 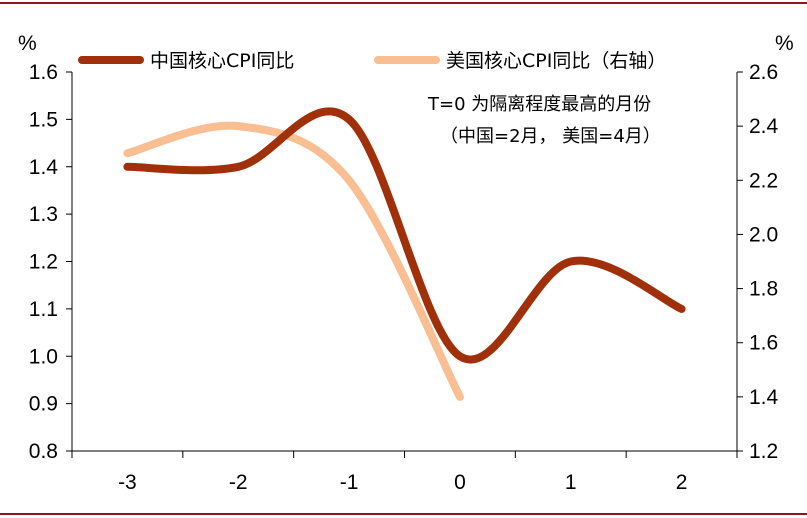 What do you see at coordinates (763, 451) in the screenshot?
I see `right-axis-tick-label: 1.2` at bounding box center [763, 451].